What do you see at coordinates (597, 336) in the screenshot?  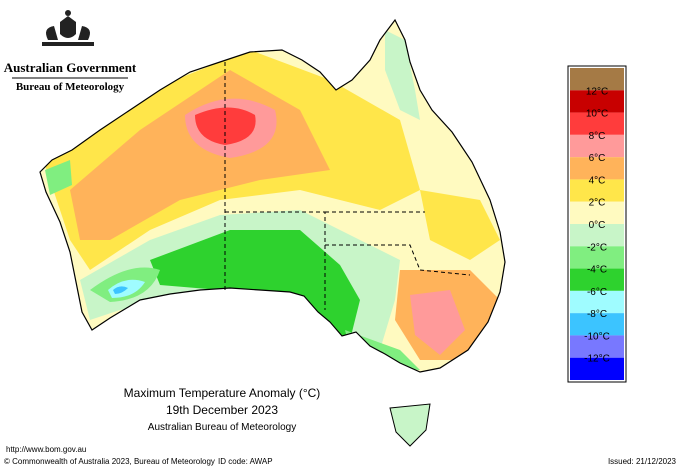 I see `legend-label: -10°C` at bounding box center [597, 336].